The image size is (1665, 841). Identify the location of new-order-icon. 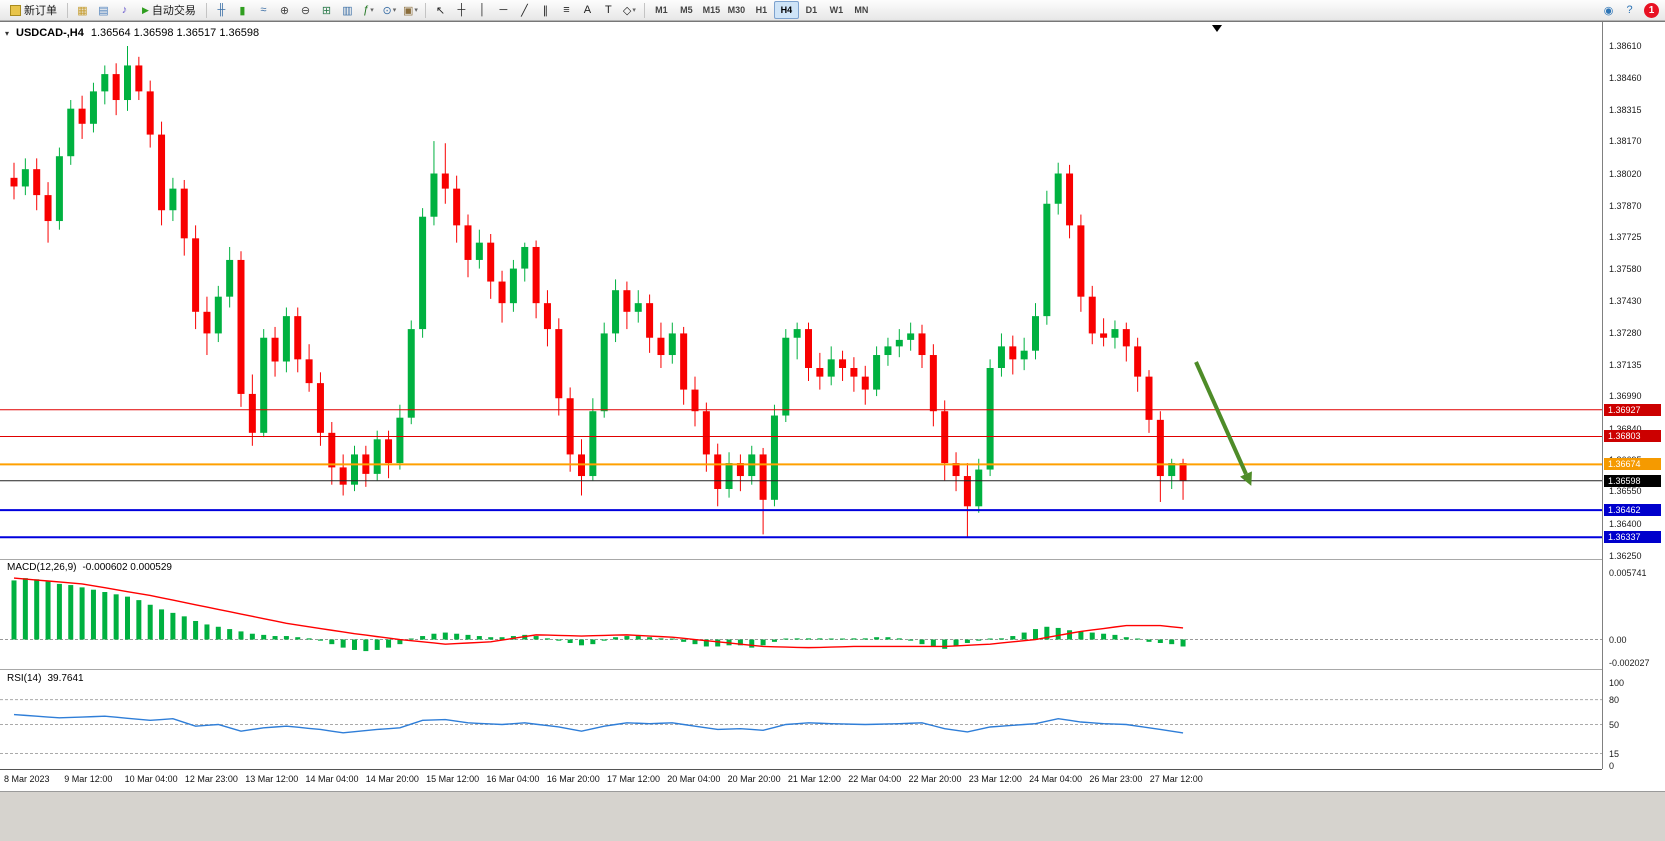
(15, 10).